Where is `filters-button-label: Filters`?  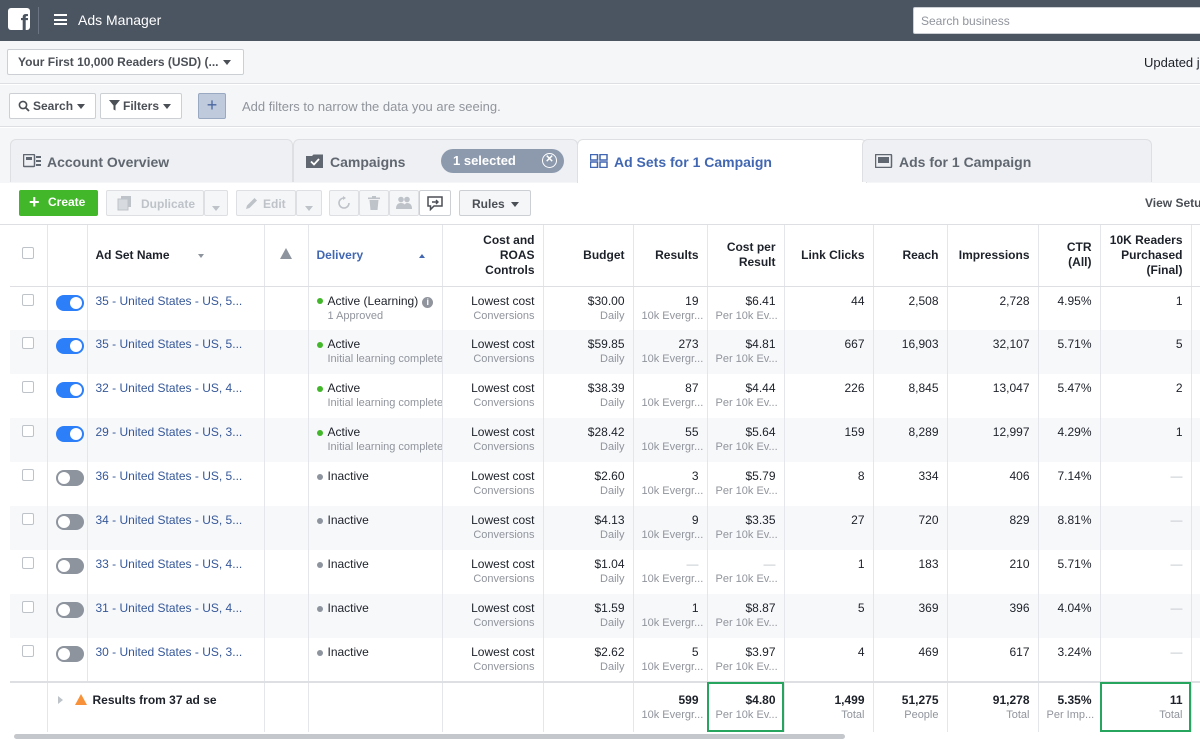 filters-button-label: Filters is located at coordinates (141, 106).